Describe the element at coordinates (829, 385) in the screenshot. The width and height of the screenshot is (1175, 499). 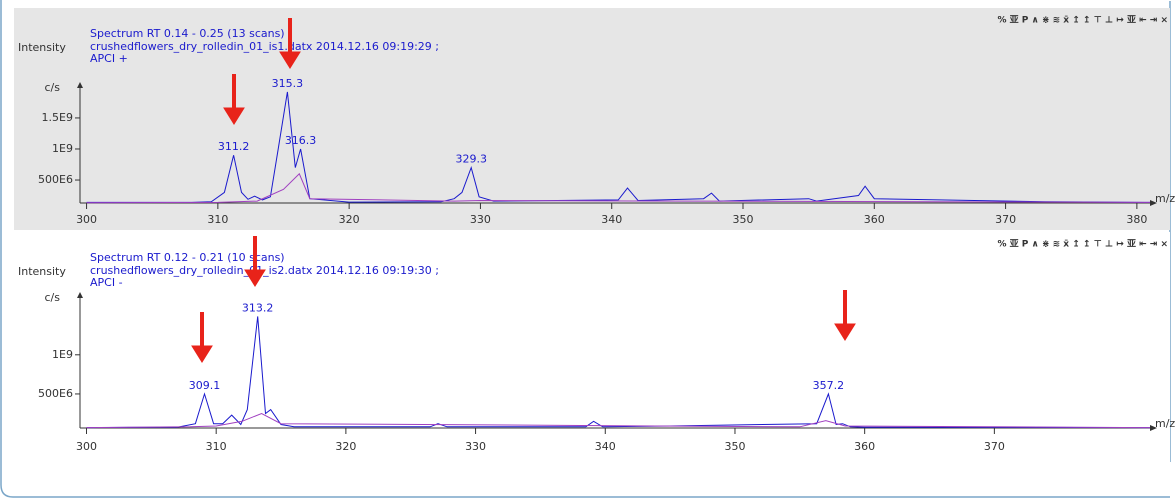
I see `peak-label: 357.2` at that location.